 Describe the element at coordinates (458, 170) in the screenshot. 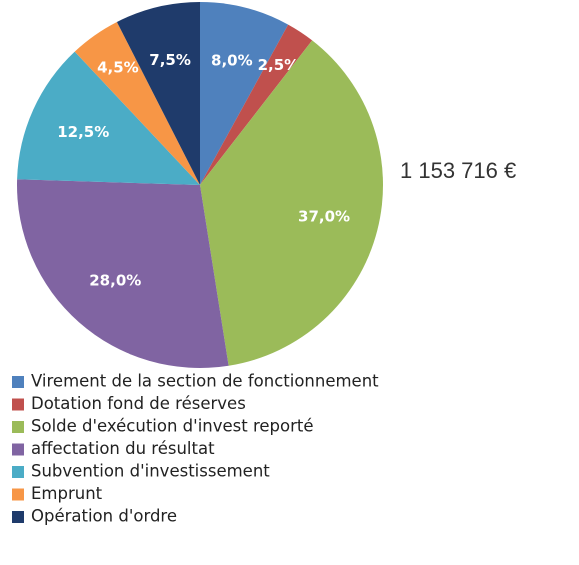

I see `total-annotation: 1 153 716 €` at that location.